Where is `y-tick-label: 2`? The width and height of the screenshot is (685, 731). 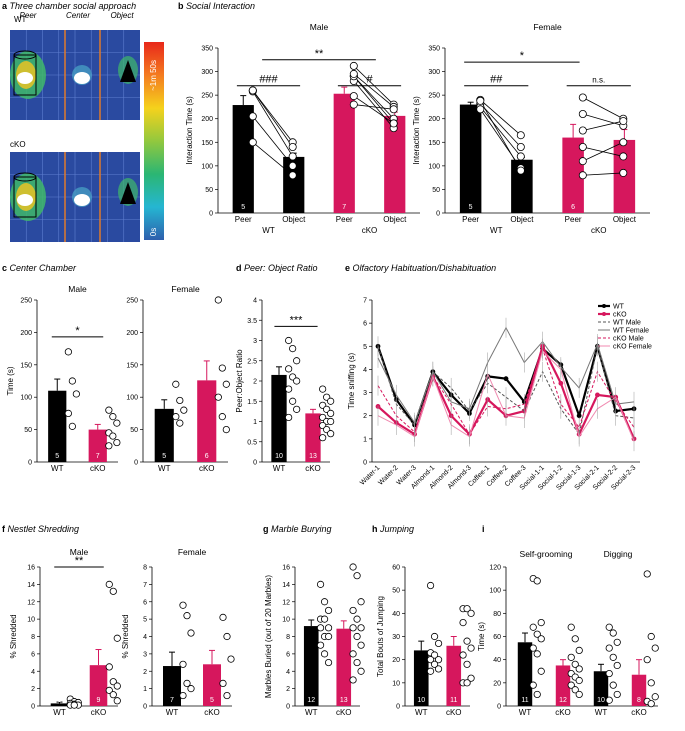
y-tick-label: 2 is located at coordinates (365, 416).